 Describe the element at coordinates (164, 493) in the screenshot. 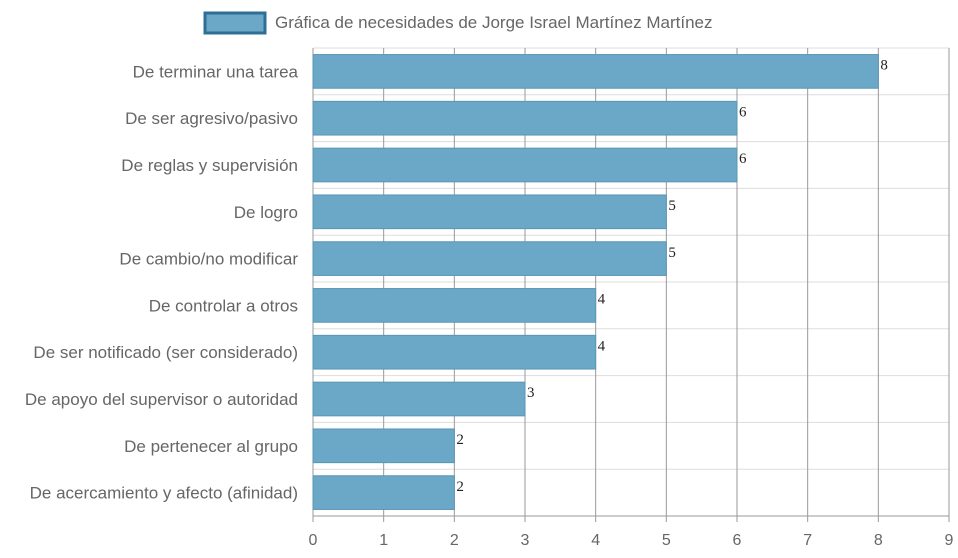

I see `category-label: De acercamiento y afecto (afinidad)` at that location.